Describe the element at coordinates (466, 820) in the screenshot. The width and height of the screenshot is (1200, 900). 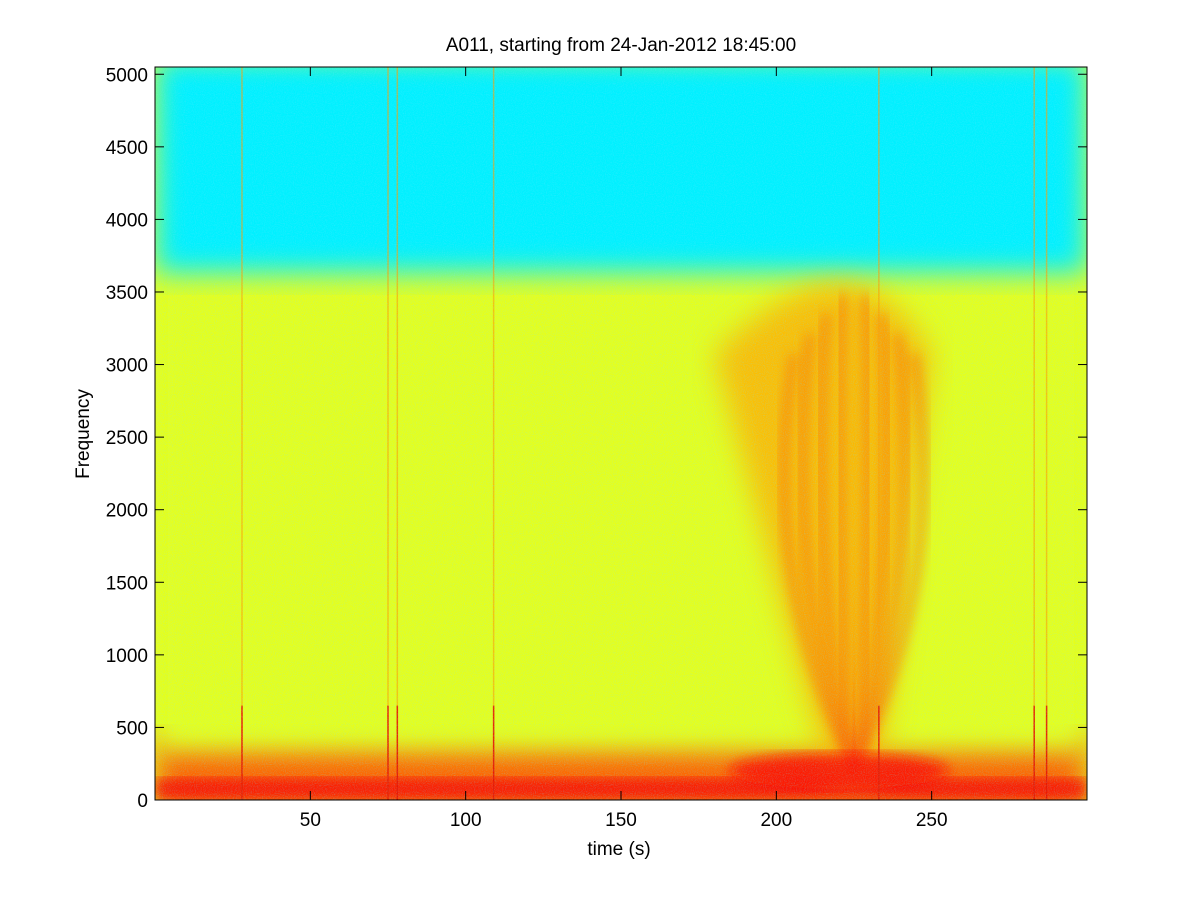
I see `x-tick-label: 100` at that location.